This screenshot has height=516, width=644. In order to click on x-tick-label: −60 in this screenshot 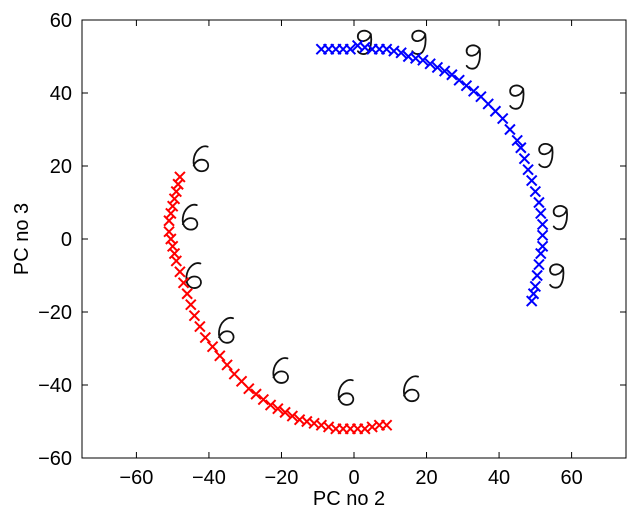, I will do `click(136, 478)`.